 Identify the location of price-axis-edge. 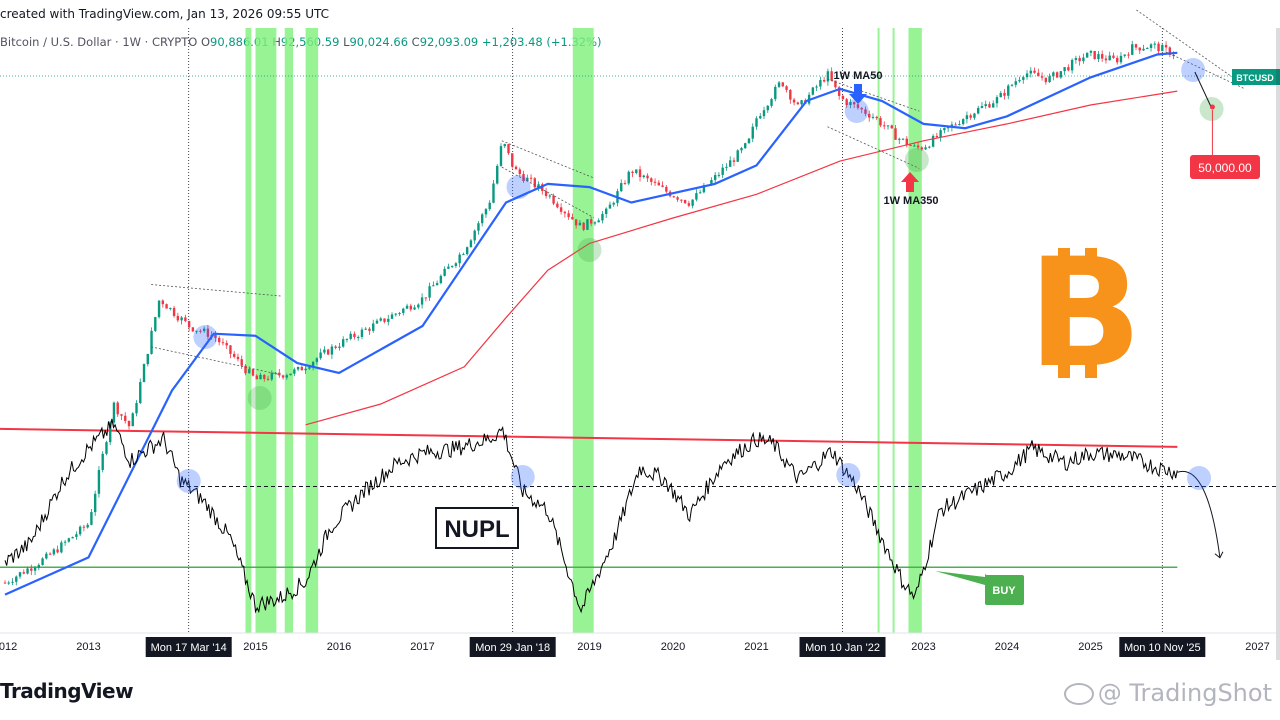
(1278, 344).